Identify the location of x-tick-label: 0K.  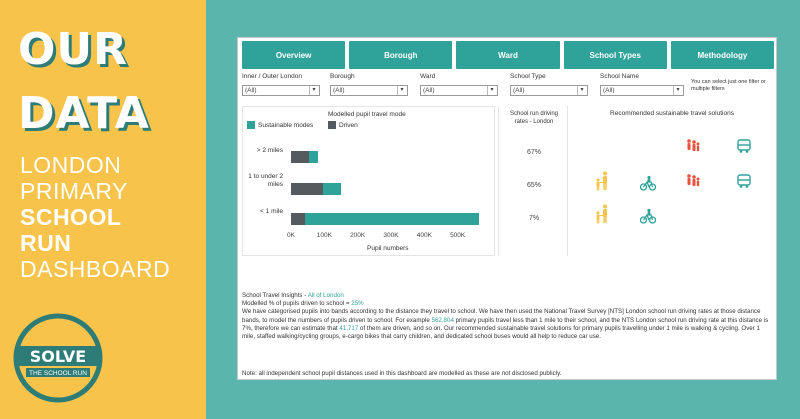
(291, 235).